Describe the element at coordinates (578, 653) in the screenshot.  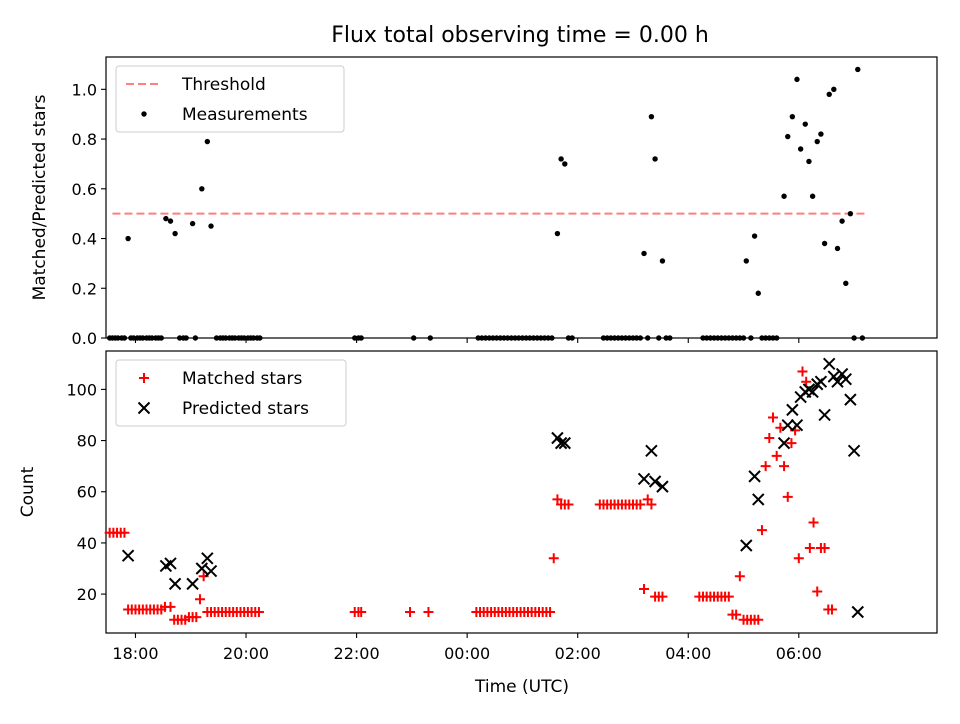
I see `x-tick-label: 02:00` at that location.